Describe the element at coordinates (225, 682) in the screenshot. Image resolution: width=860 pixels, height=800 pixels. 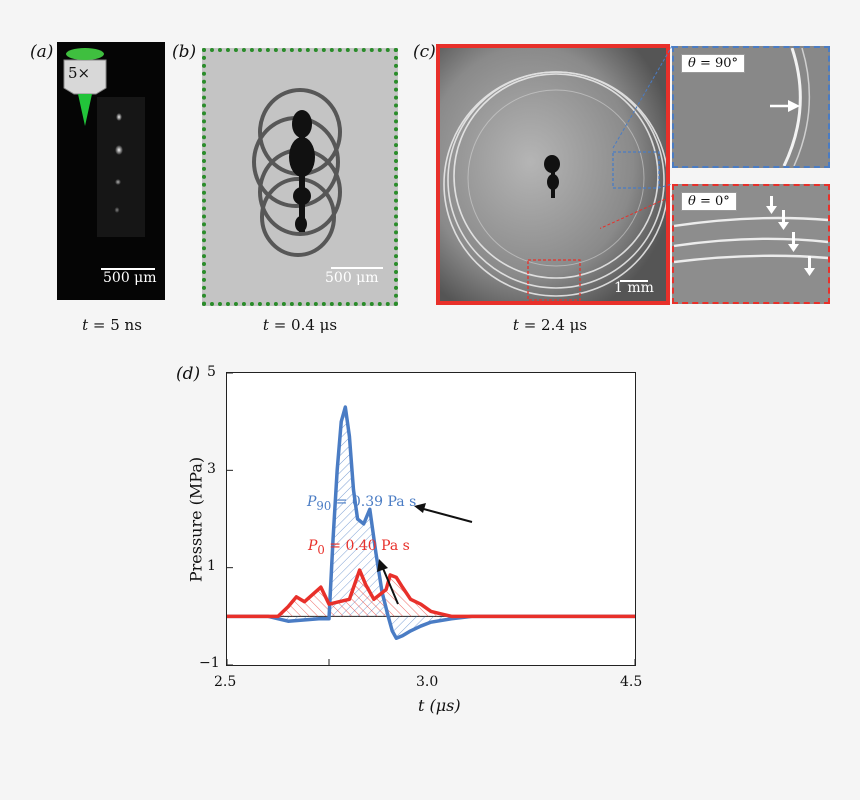
I see `x-tick-label: 2.5` at that location.